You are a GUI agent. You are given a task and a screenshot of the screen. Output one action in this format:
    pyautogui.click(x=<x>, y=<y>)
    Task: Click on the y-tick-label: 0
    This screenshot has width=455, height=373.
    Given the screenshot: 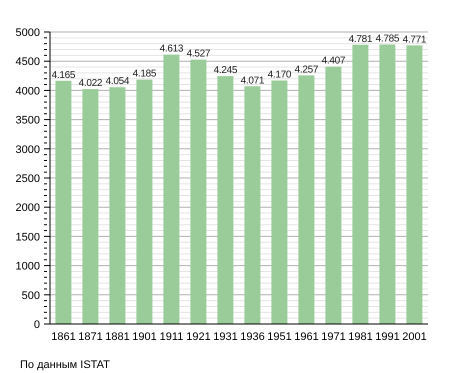 What is the action you would take?
    pyautogui.click(x=37, y=325)
    